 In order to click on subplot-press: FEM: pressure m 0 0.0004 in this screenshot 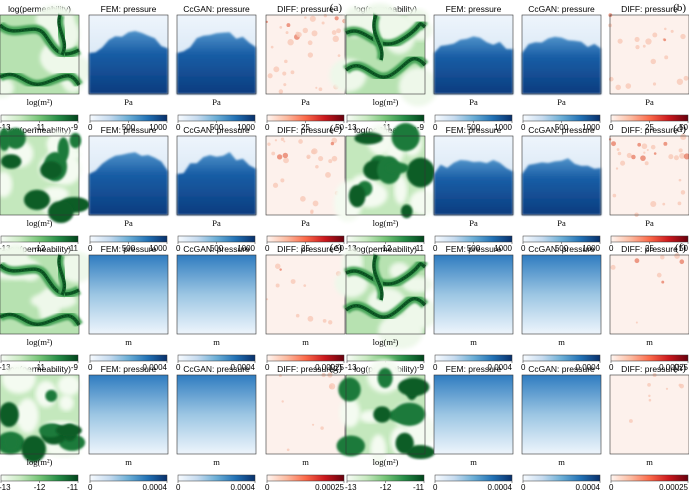, I will do `click(128, 428)`.